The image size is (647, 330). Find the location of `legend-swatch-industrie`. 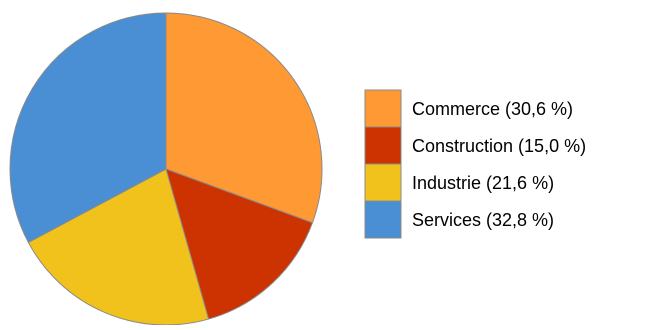

legend-swatch-industrie is located at coordinates (383, 182).